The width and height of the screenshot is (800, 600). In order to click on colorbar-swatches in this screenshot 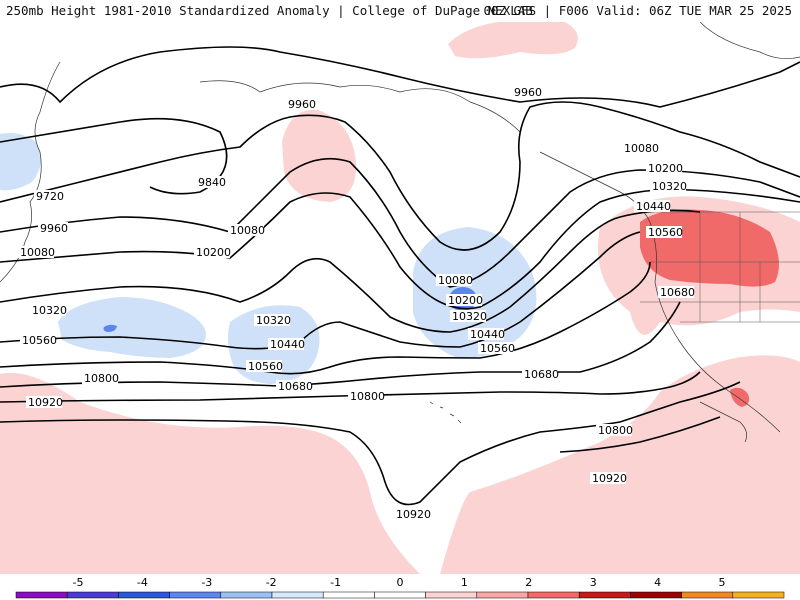, I will do `click(400, 595)`.